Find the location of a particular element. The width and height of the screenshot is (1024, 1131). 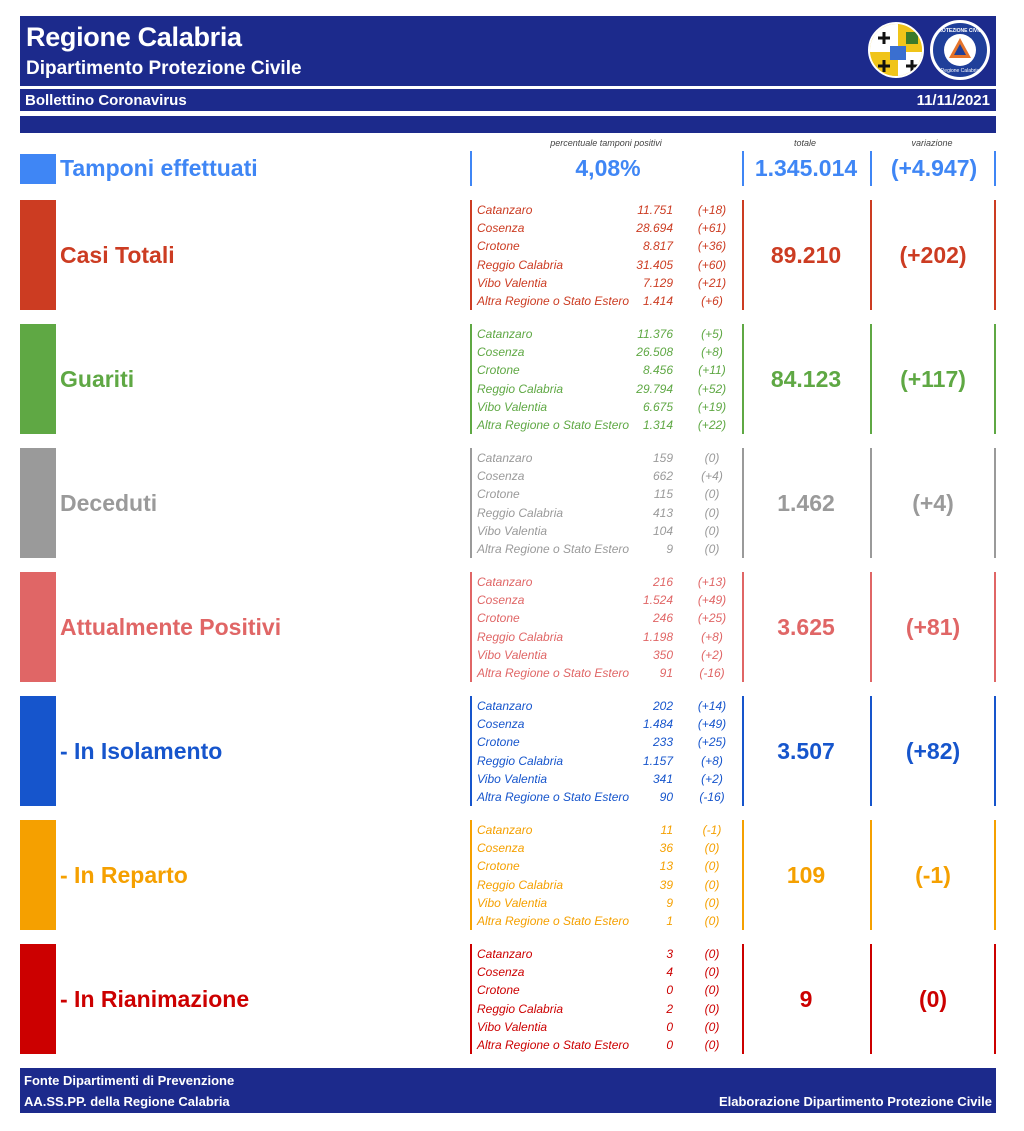

province-value: 413 is located at coordinates (662, 512).